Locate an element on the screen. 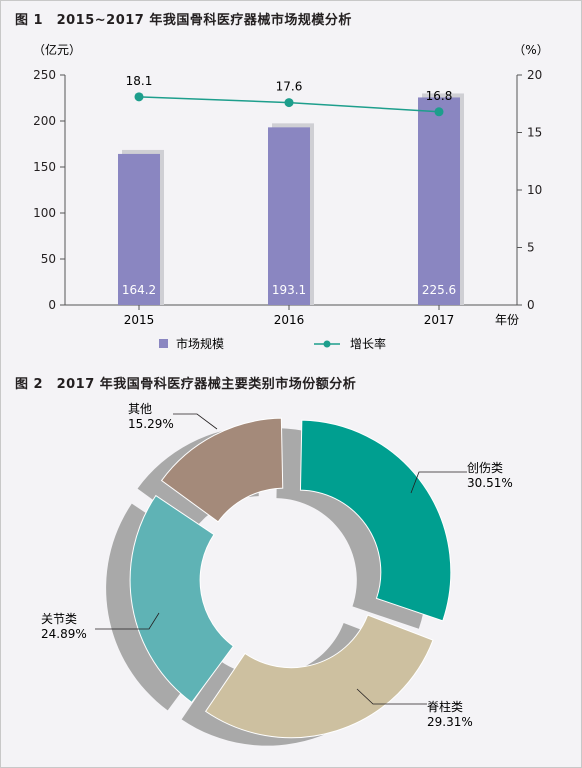  left-tick-label: 0 is located at coordinates (52, 305).